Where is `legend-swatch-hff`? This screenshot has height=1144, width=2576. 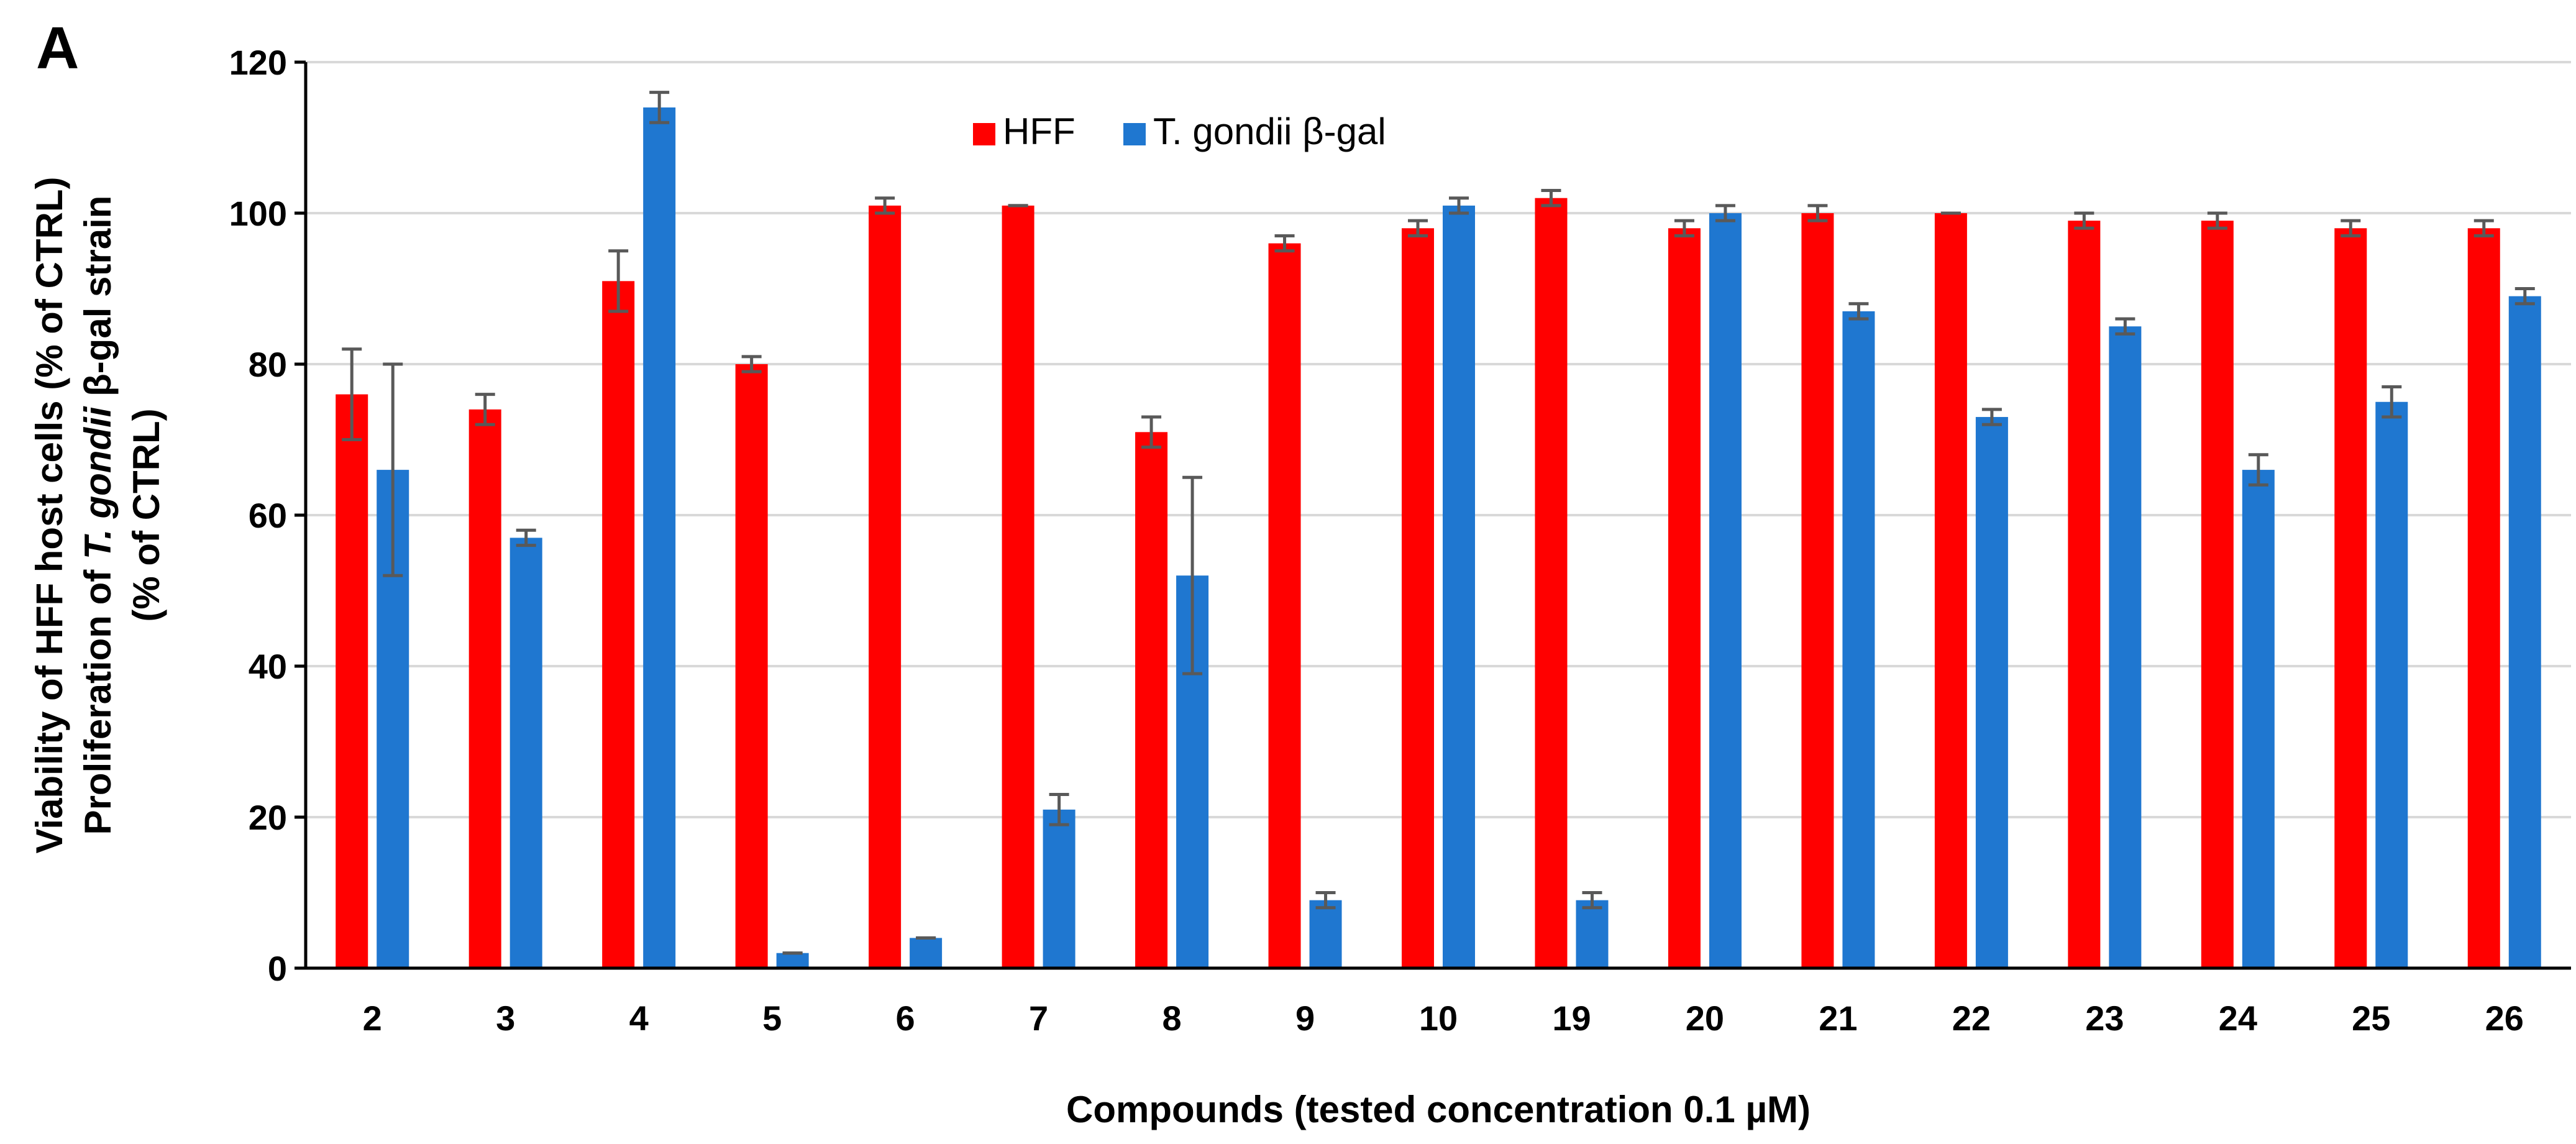 legend-swatch-hff is located at coordinates (984, 134).